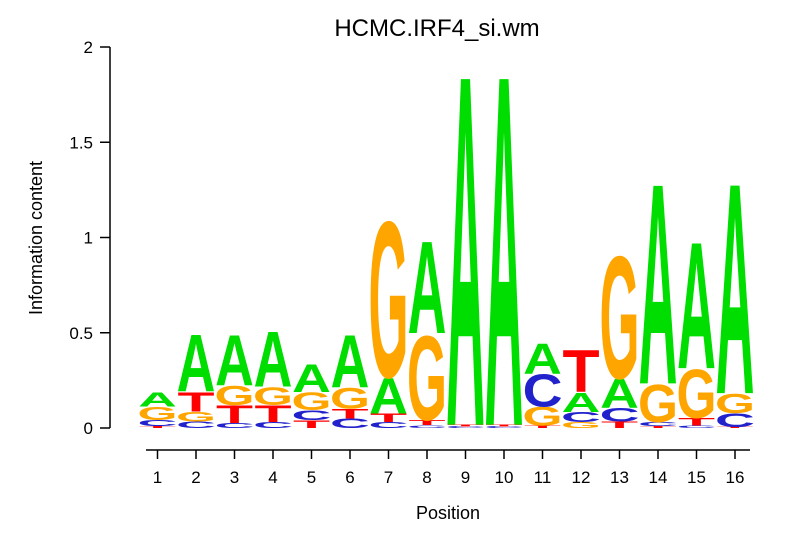  What do you see at coordinates (658, 477) in the screenshot?
I see `x-tick-label: 14` at bounding box center [658, 477].